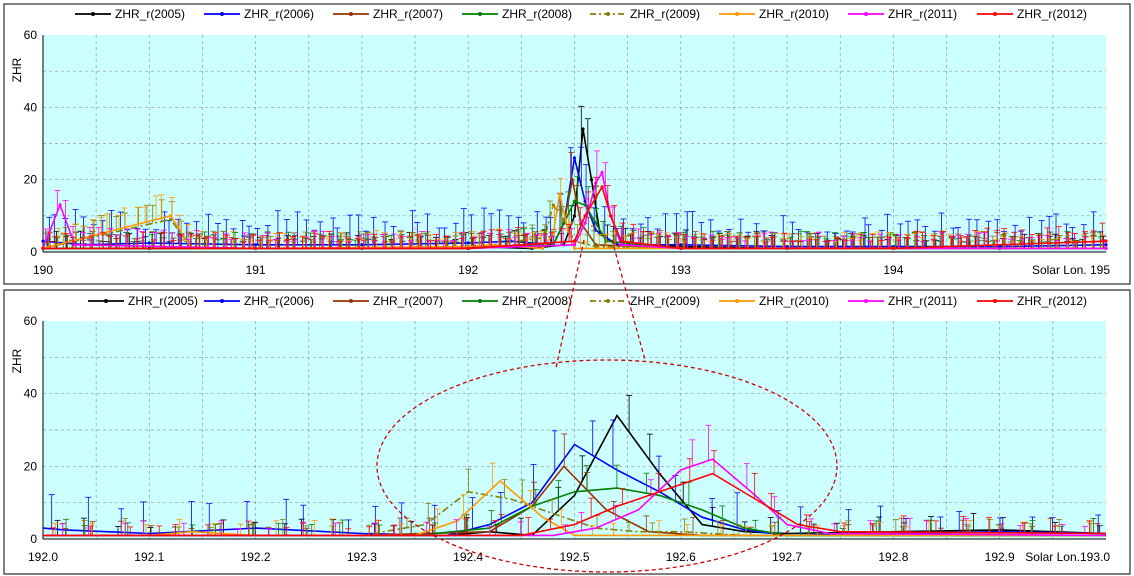 This screenshot has width=1134, height=576. What do you see at coordinates (31, 466) in the screenshot?
I see `y-tick-label: 20` at bounding box center [31, 466].